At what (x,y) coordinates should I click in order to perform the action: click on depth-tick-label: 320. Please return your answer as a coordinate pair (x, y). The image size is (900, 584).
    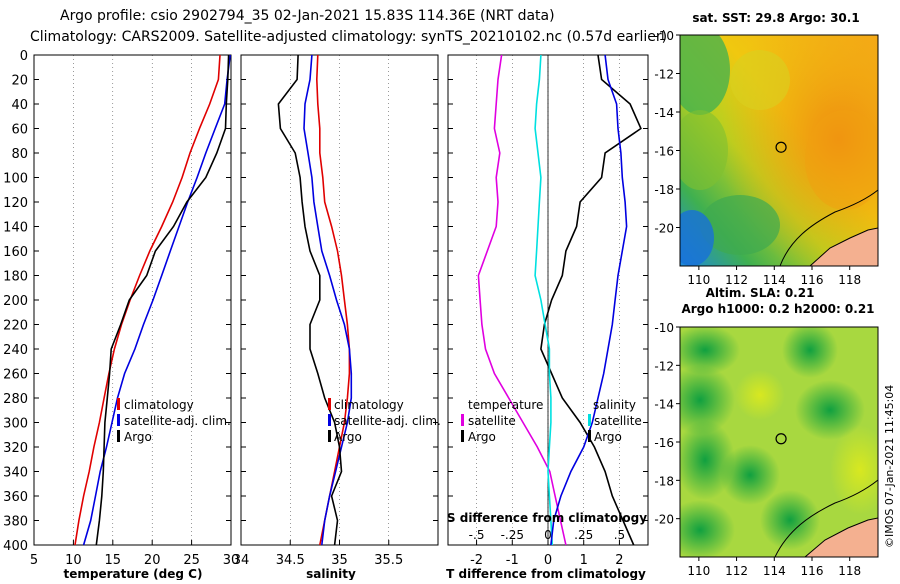
    Looking at the image, I should click on (15, 448).